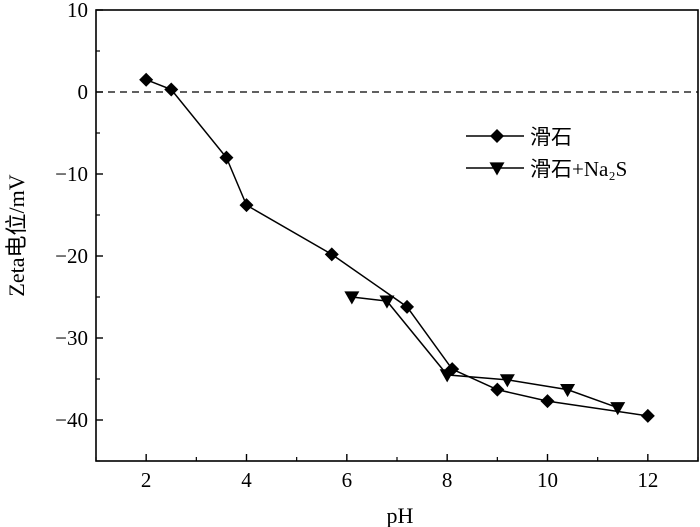 This screenshot has width=700, height=527. I want to click on legend-entry-2: 滑石+Na₂S, so click(546, 169).